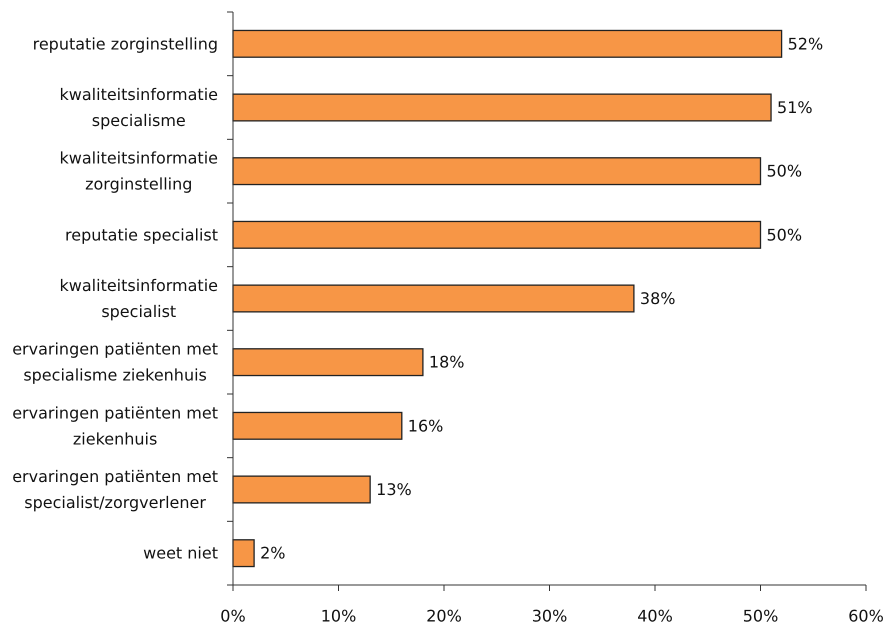  I want to click on data-label: 51%, so click(795, 107).